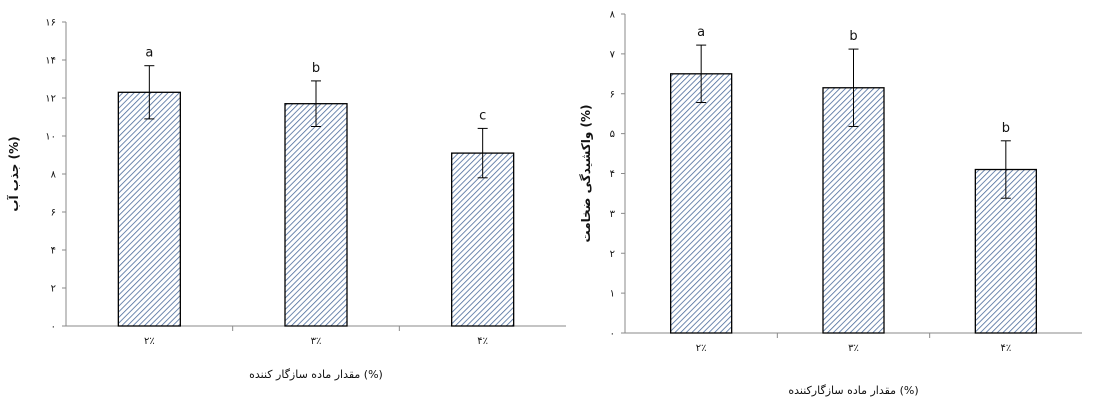  What do you see at coordinates (50, 99) in the screenshot?
I see `y-tick-label: ۱۲` at bounding box center [50, 99].